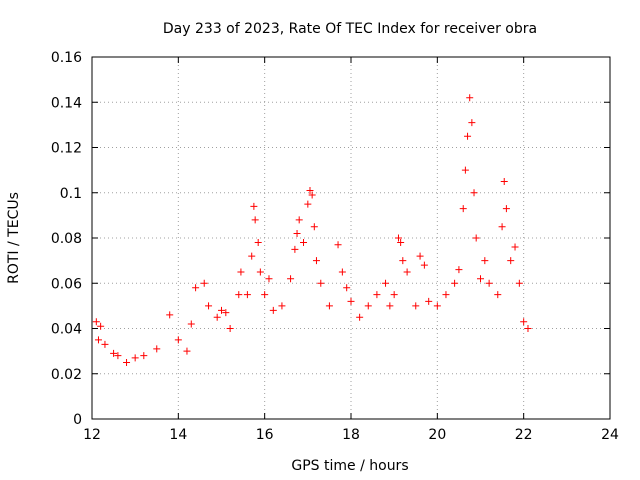 This screenshot has height=480, width=640. Describe the element at coordinates (437, 435) in the screenshot. I see `x-tick-label: 20` at that location.